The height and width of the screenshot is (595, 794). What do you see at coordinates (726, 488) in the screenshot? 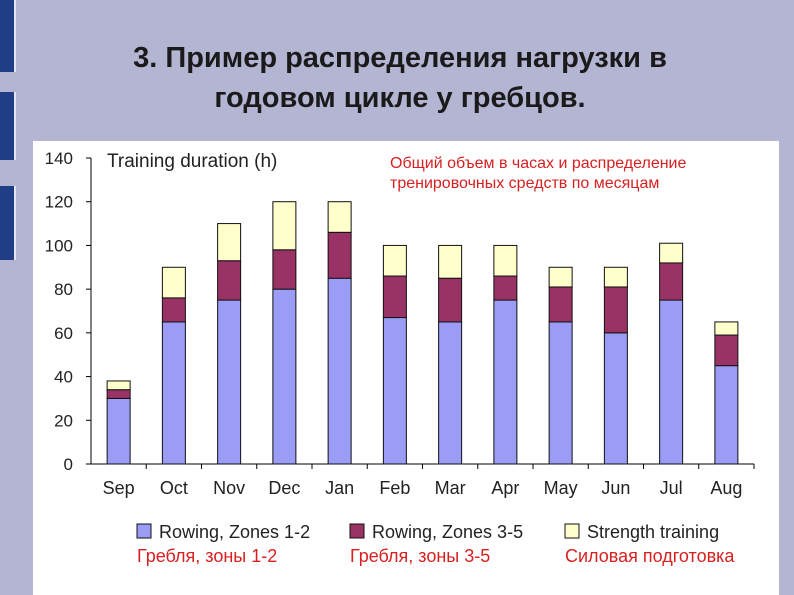
I see `x-tick-label-aug: Aug` at bounding box center [726, 488].